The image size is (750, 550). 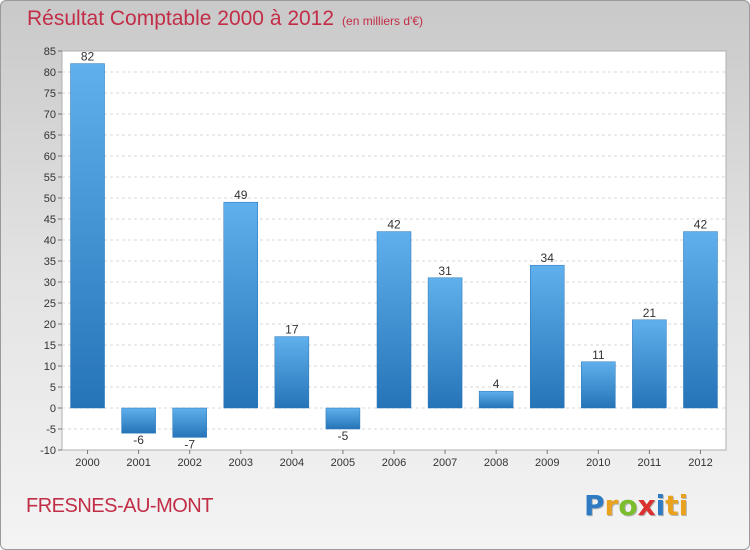 What do you see at coordinates (87, 463) in the screenshot?
I see `x-tick-label: 2000` at bounding box center [87, 463].